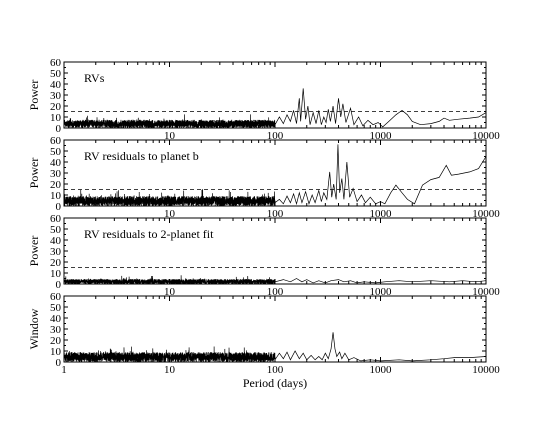 The height and width of the screenshot is (425, 550). What do you see at coordinates (275, 383) in the screenshot?
I see `x-axis-label: Period (days)` at bounding box center [275, 383].